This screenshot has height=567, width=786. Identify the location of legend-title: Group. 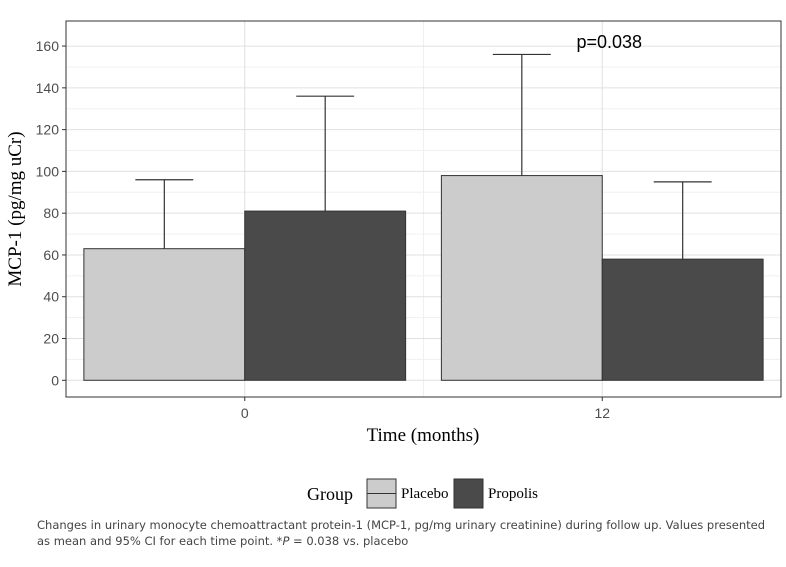
(330, 494).